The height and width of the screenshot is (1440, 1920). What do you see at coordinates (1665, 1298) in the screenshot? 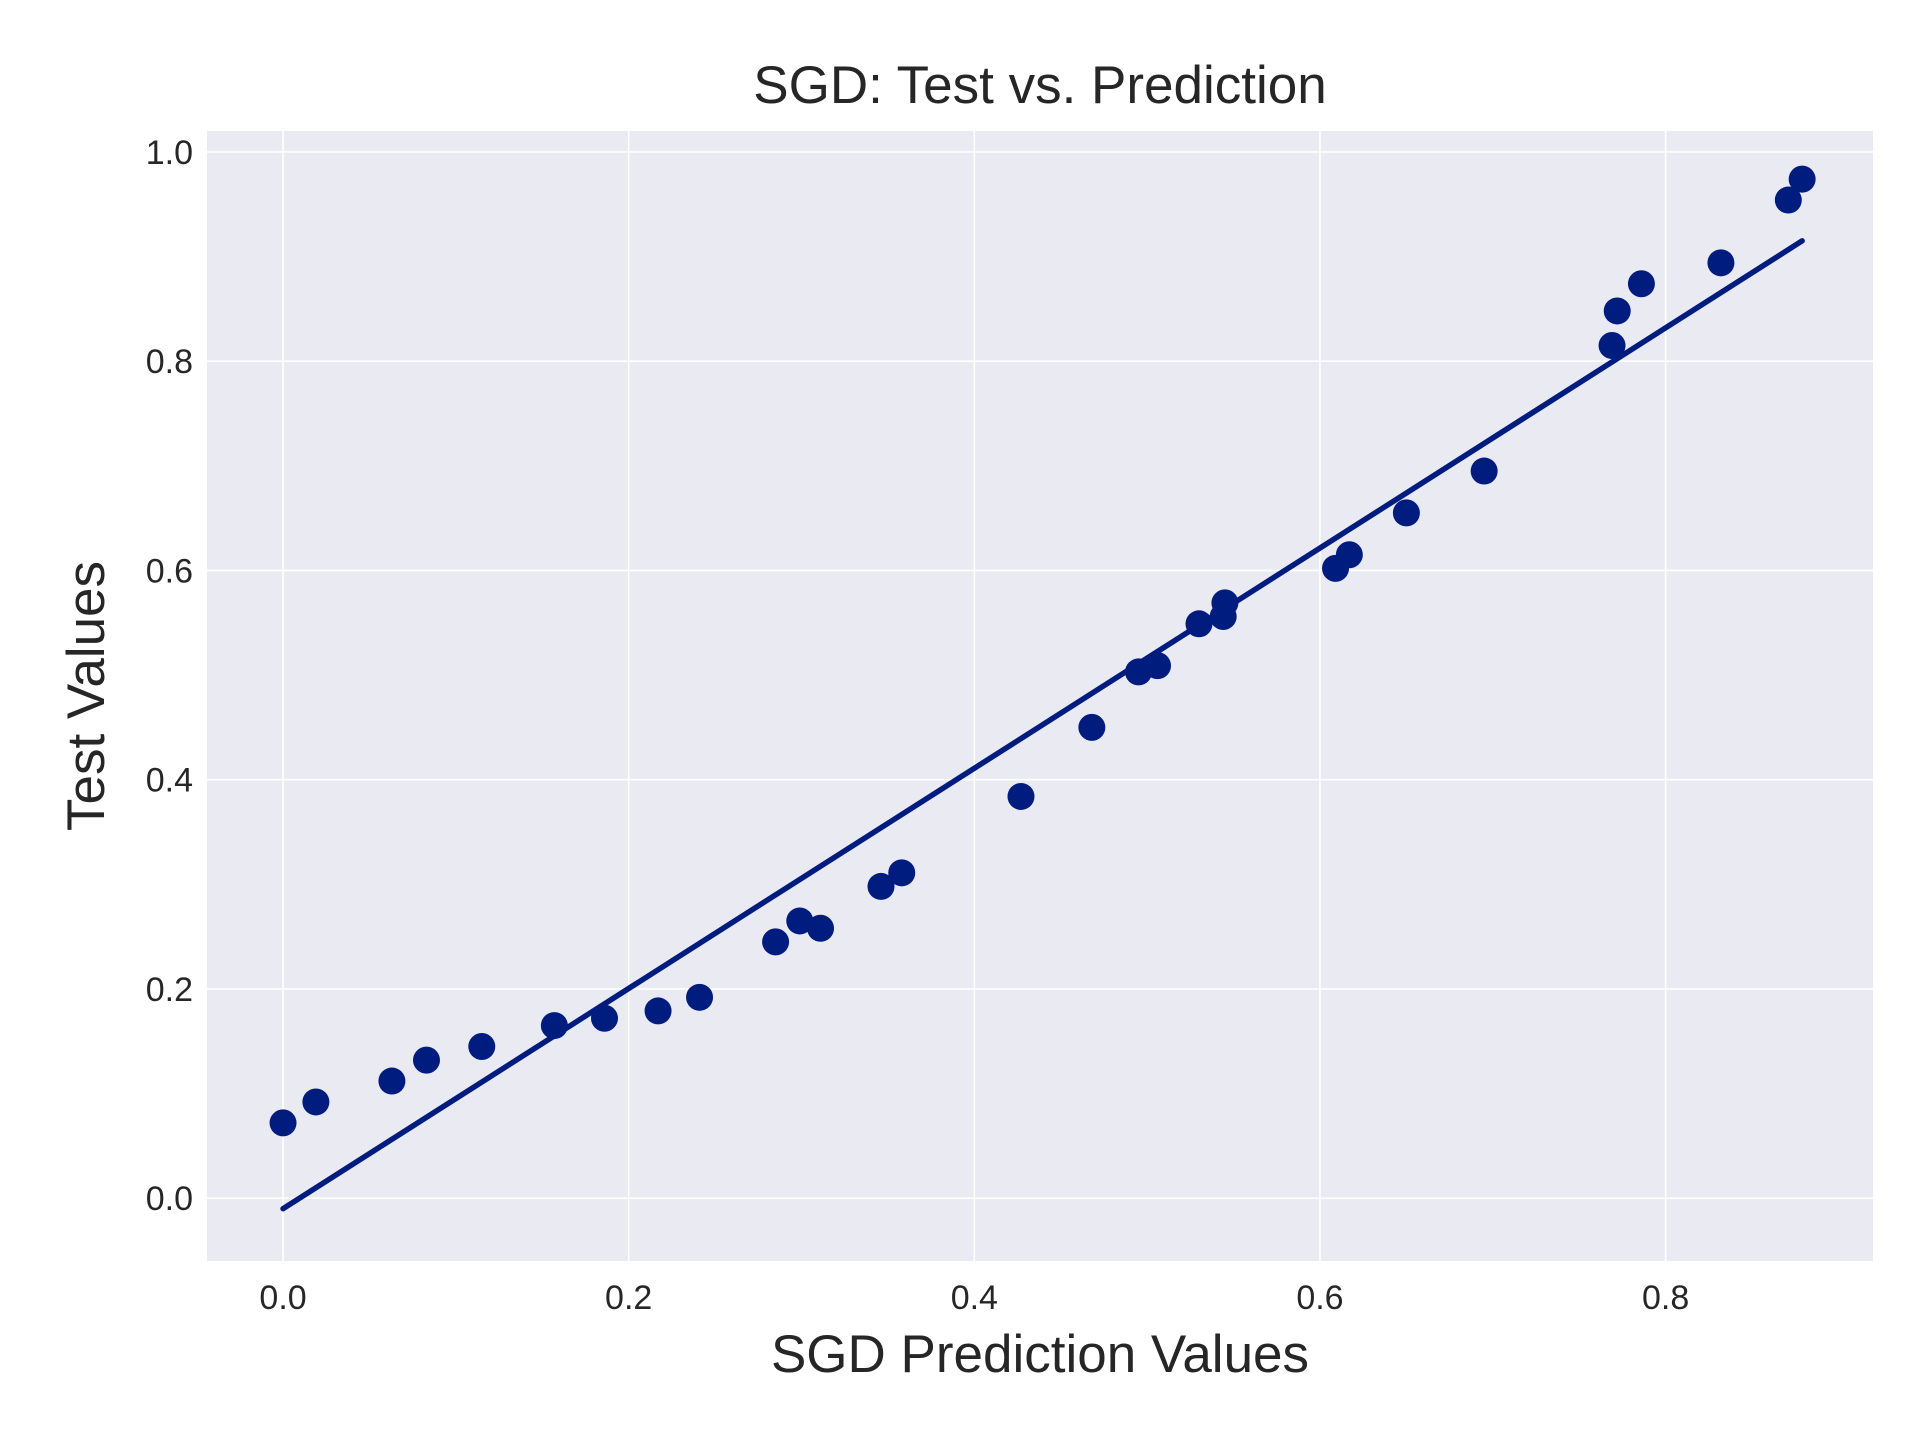
I see `x-tick-label: 0.8` at bounding box center [1665, 1298].